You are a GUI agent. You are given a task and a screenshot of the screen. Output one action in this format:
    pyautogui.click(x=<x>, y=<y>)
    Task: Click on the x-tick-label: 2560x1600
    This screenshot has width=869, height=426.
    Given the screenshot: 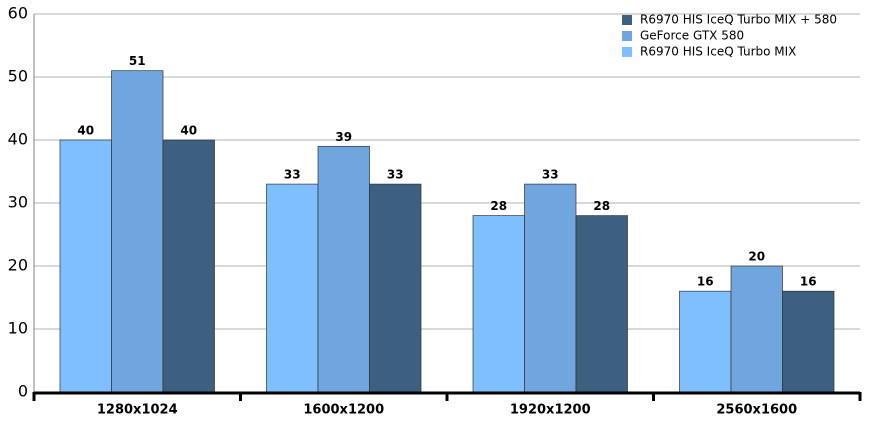 What is the action you would take?
    pyautogui.click(x=756, y=410)
    